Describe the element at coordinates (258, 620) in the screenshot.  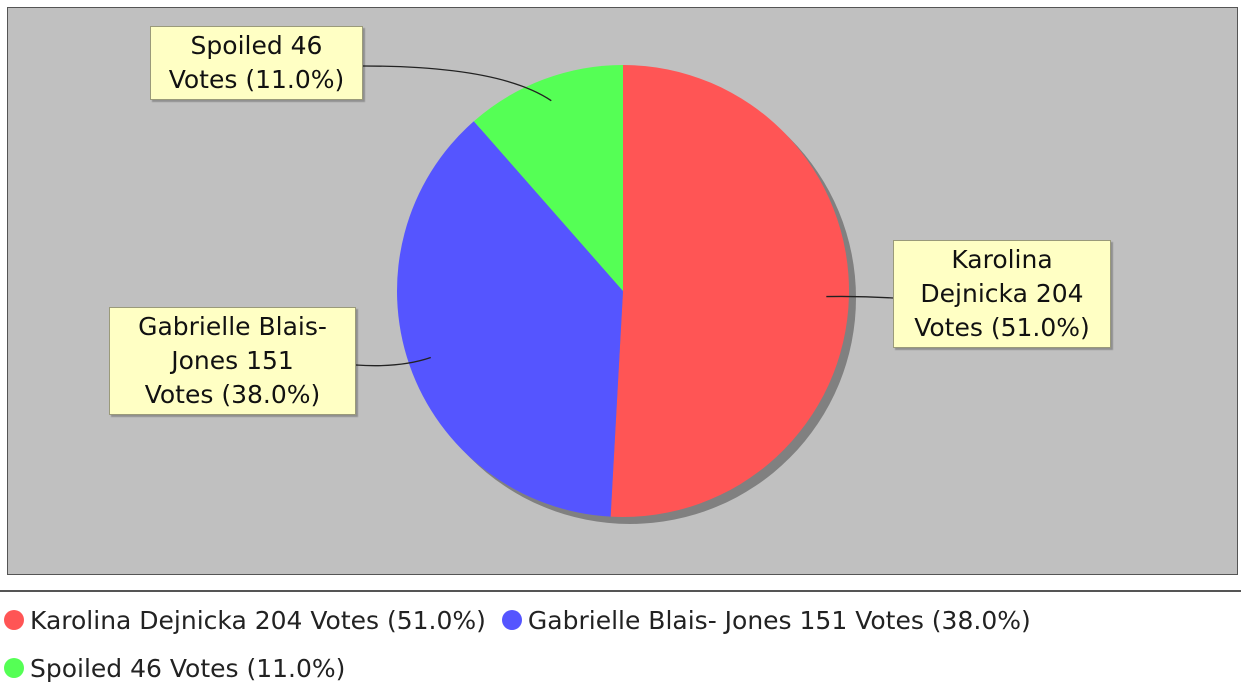
I see `legend-label: Karolina Dejnicka 204 Votes (51.0%)` at that location.